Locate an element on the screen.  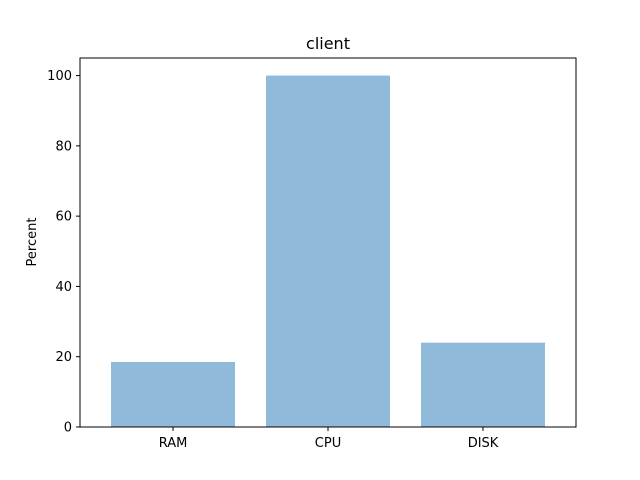
y-tick-label: 100 is located at coordinates (59, 76).